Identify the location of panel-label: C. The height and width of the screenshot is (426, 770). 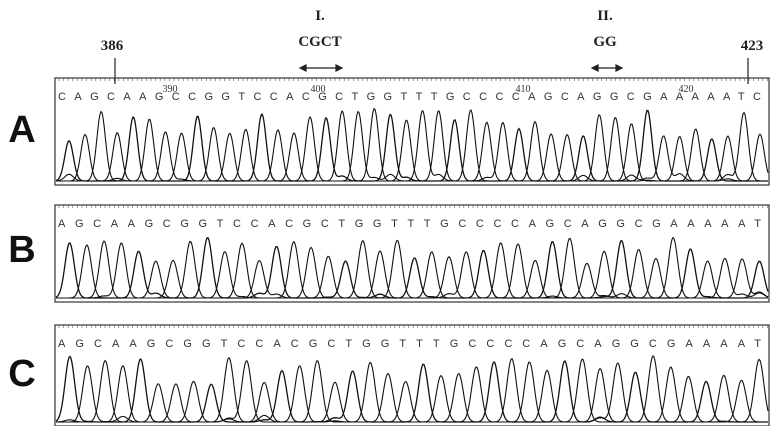
(21, 374).